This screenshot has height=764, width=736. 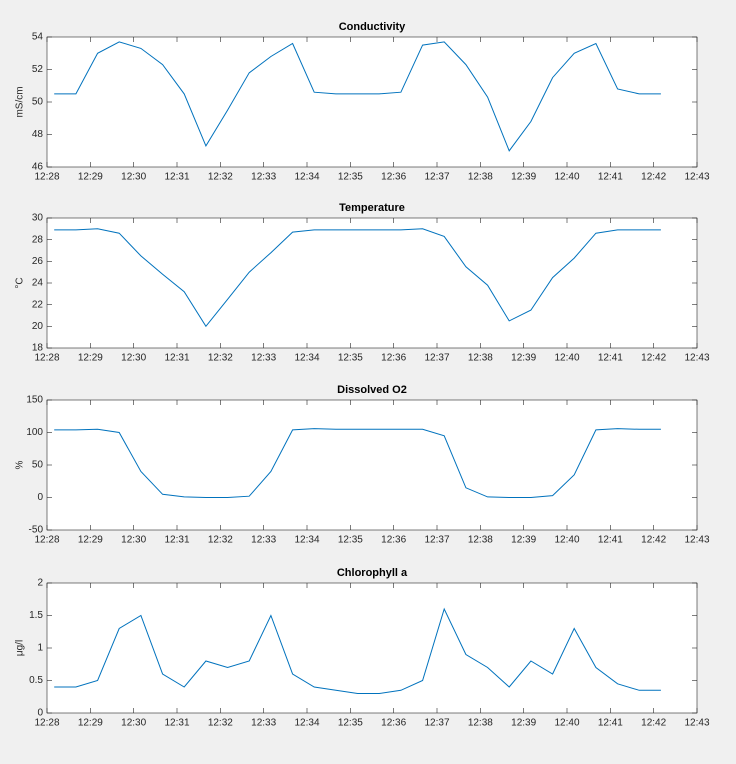 What do you see at coordinates (20, 648) in the screenshot?
I see `y-axis-label: μg/l` at bounding box center [20, 648].